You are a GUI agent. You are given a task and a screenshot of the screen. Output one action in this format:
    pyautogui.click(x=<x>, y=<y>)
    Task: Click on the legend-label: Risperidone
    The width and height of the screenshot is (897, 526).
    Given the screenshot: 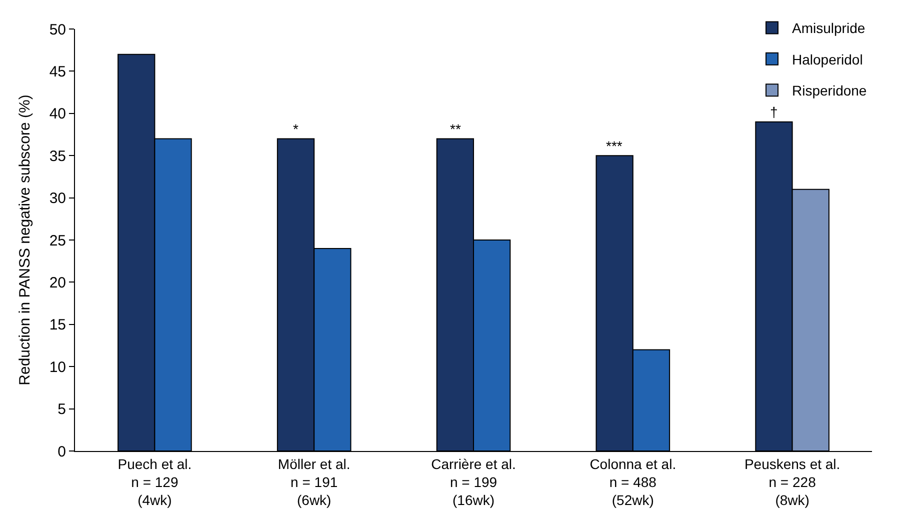 What is the action you would take?
    pyautogui.click(x=829, y=90)
    